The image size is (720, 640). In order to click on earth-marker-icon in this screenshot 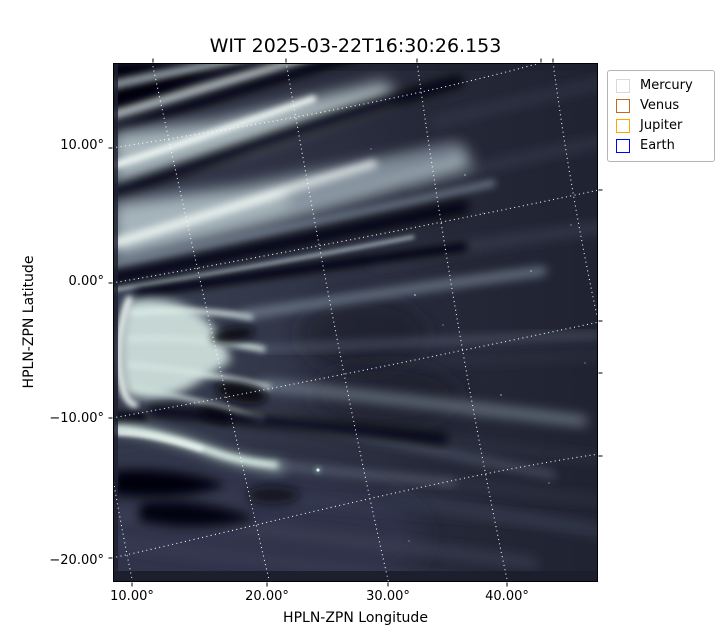, I will do `click(623, 146)`.